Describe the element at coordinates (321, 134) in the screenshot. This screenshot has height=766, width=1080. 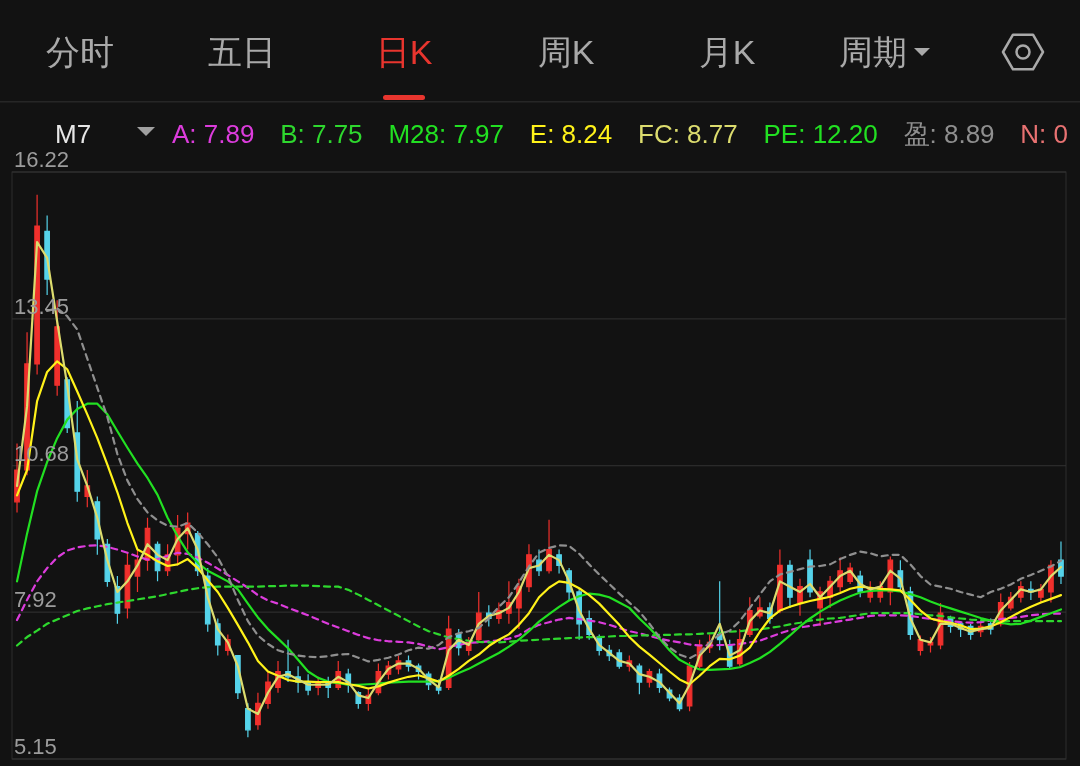
I see `text: B: 7.75` at that location.